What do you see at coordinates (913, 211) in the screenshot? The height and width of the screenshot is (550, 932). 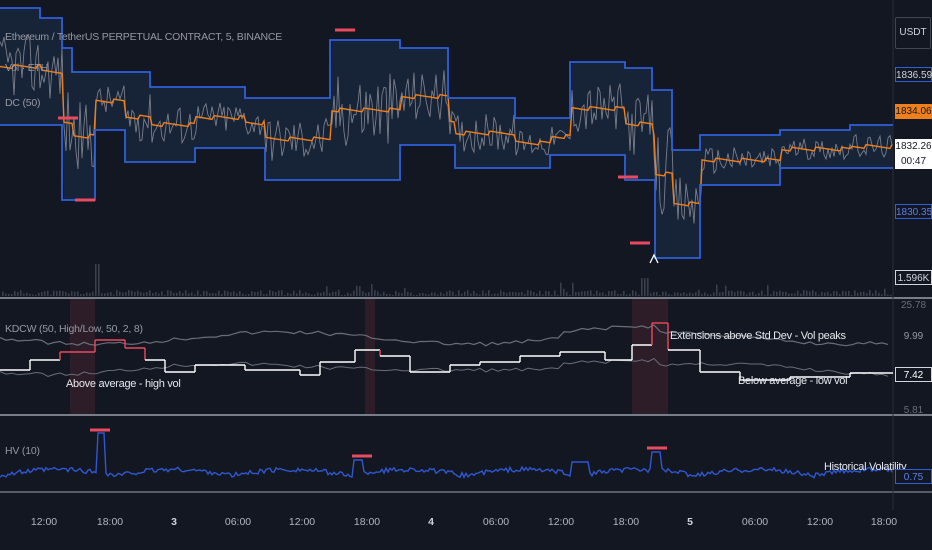 I see `axis-label-donchian-lower: 1830.35` at bounding box center [913, 211].